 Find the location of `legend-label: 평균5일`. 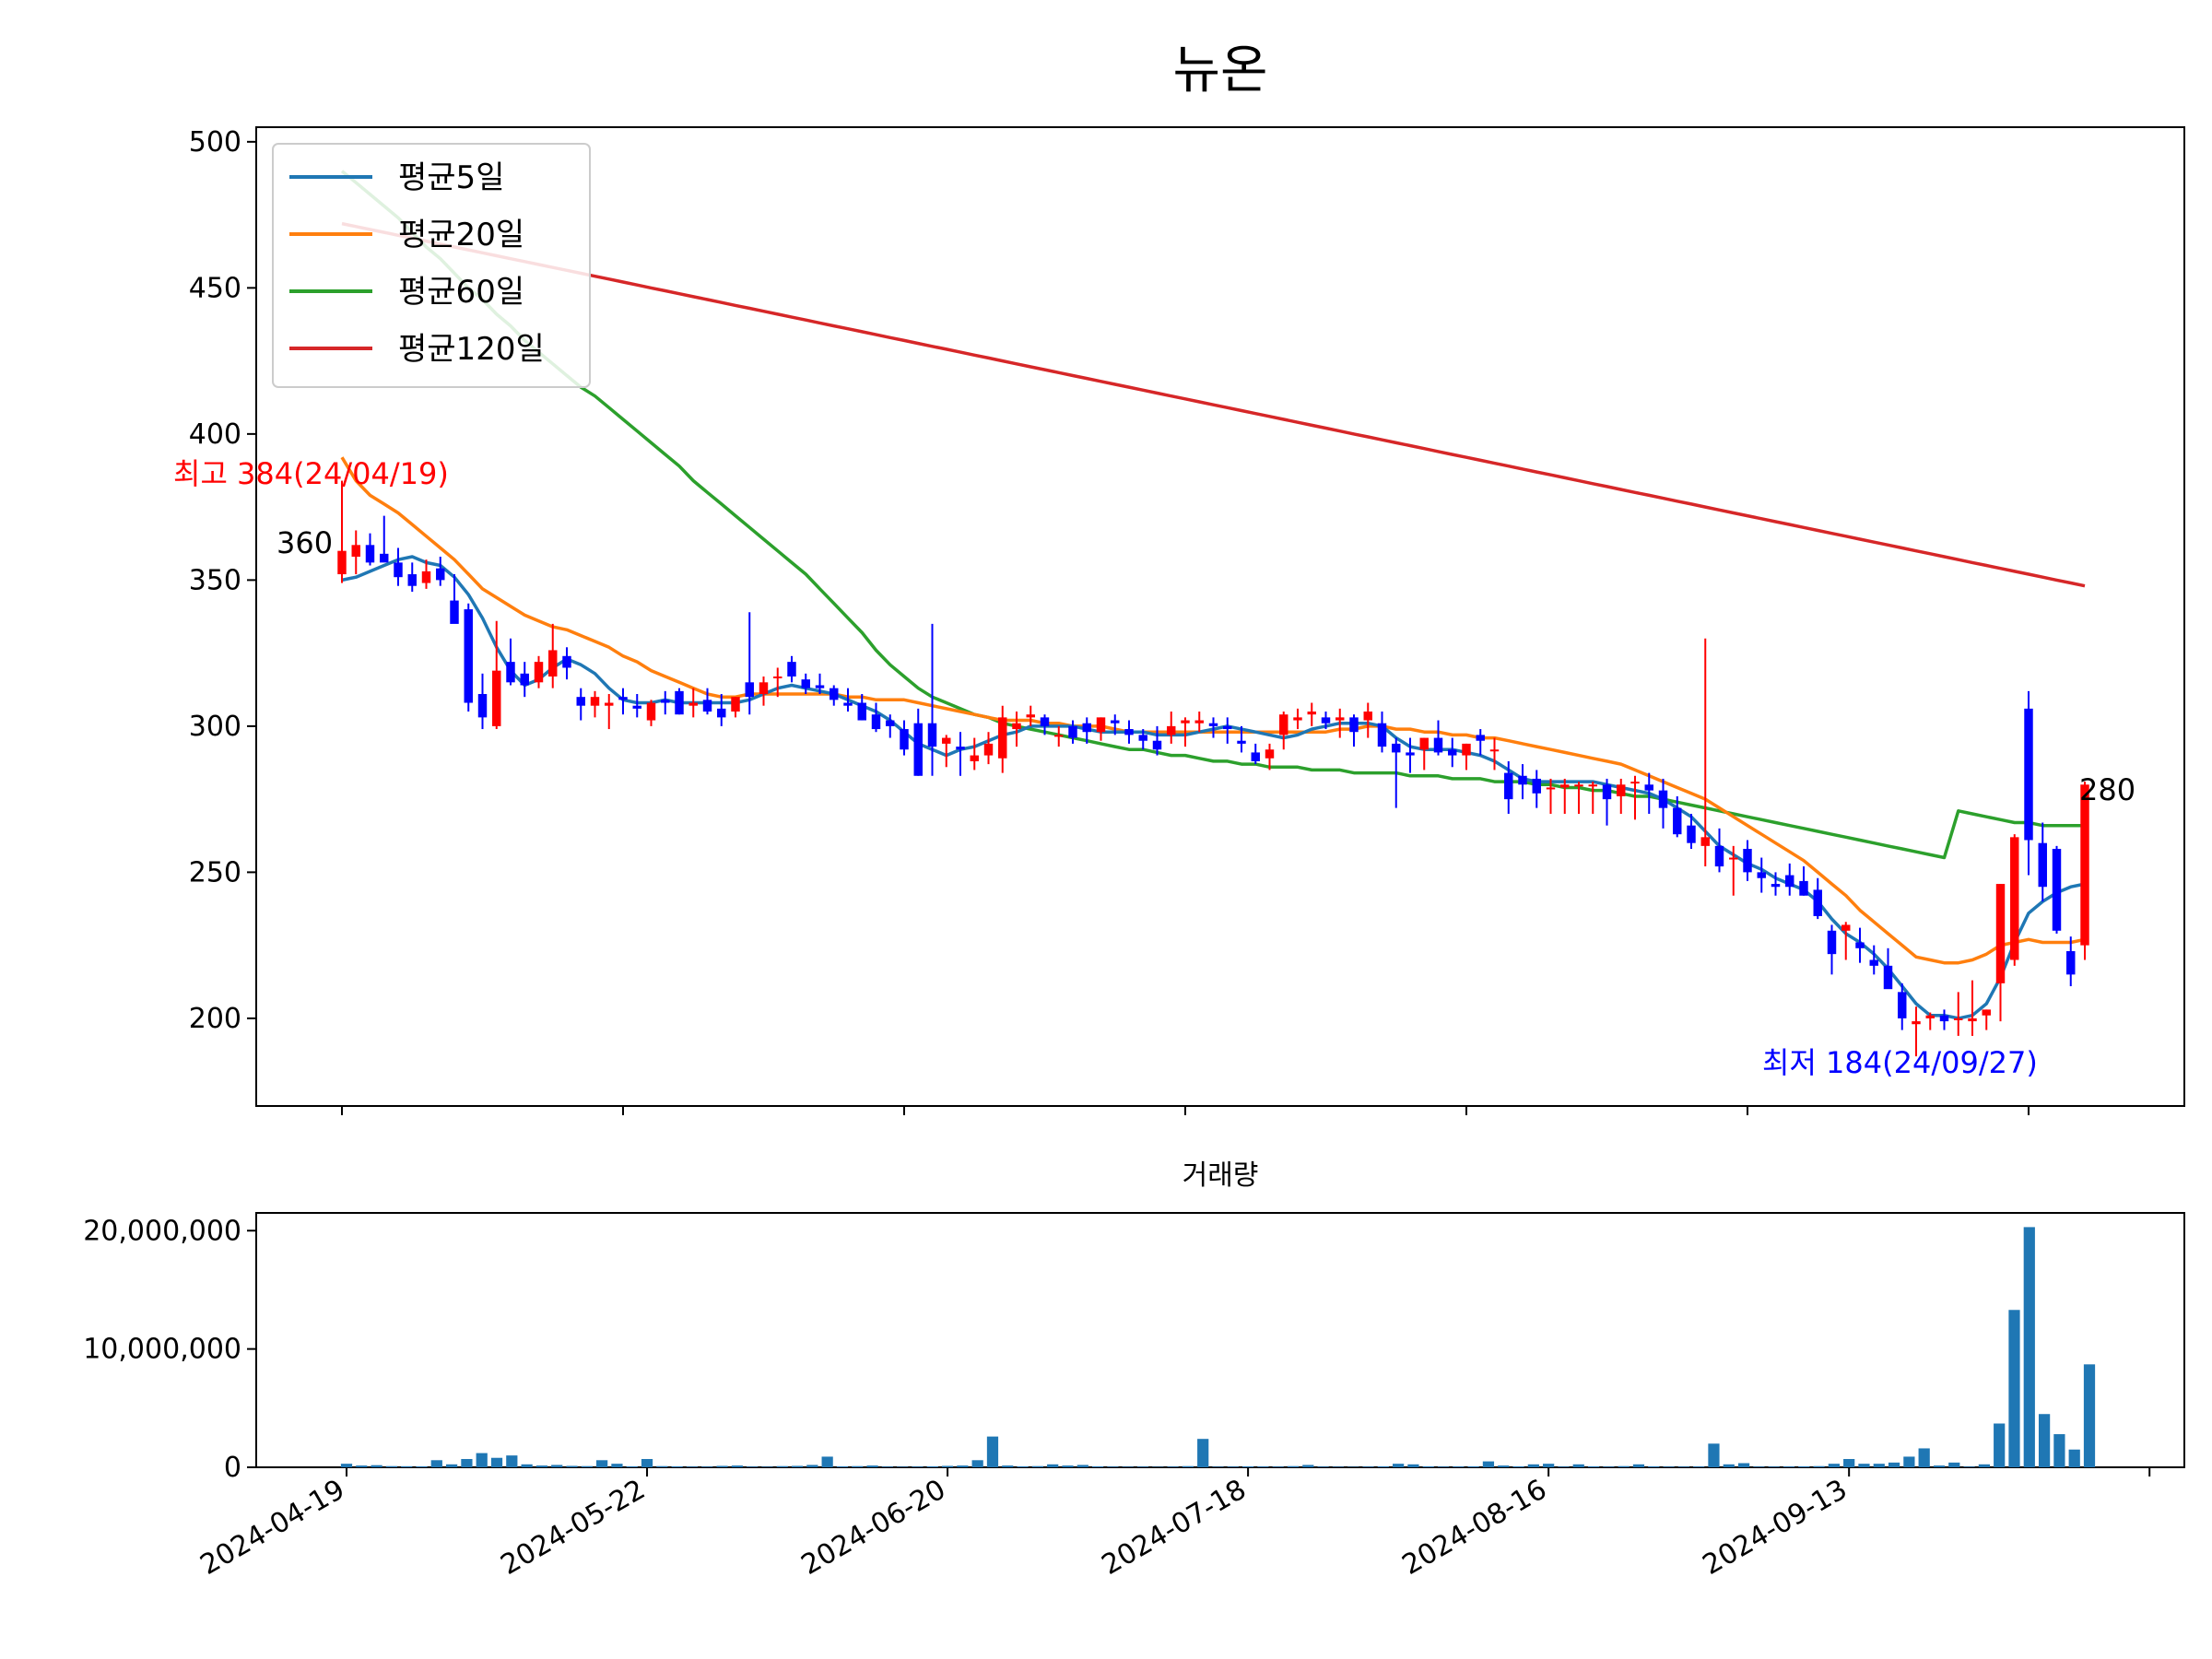

legend-label: 평균5일 is located at coordinates (451, 177).